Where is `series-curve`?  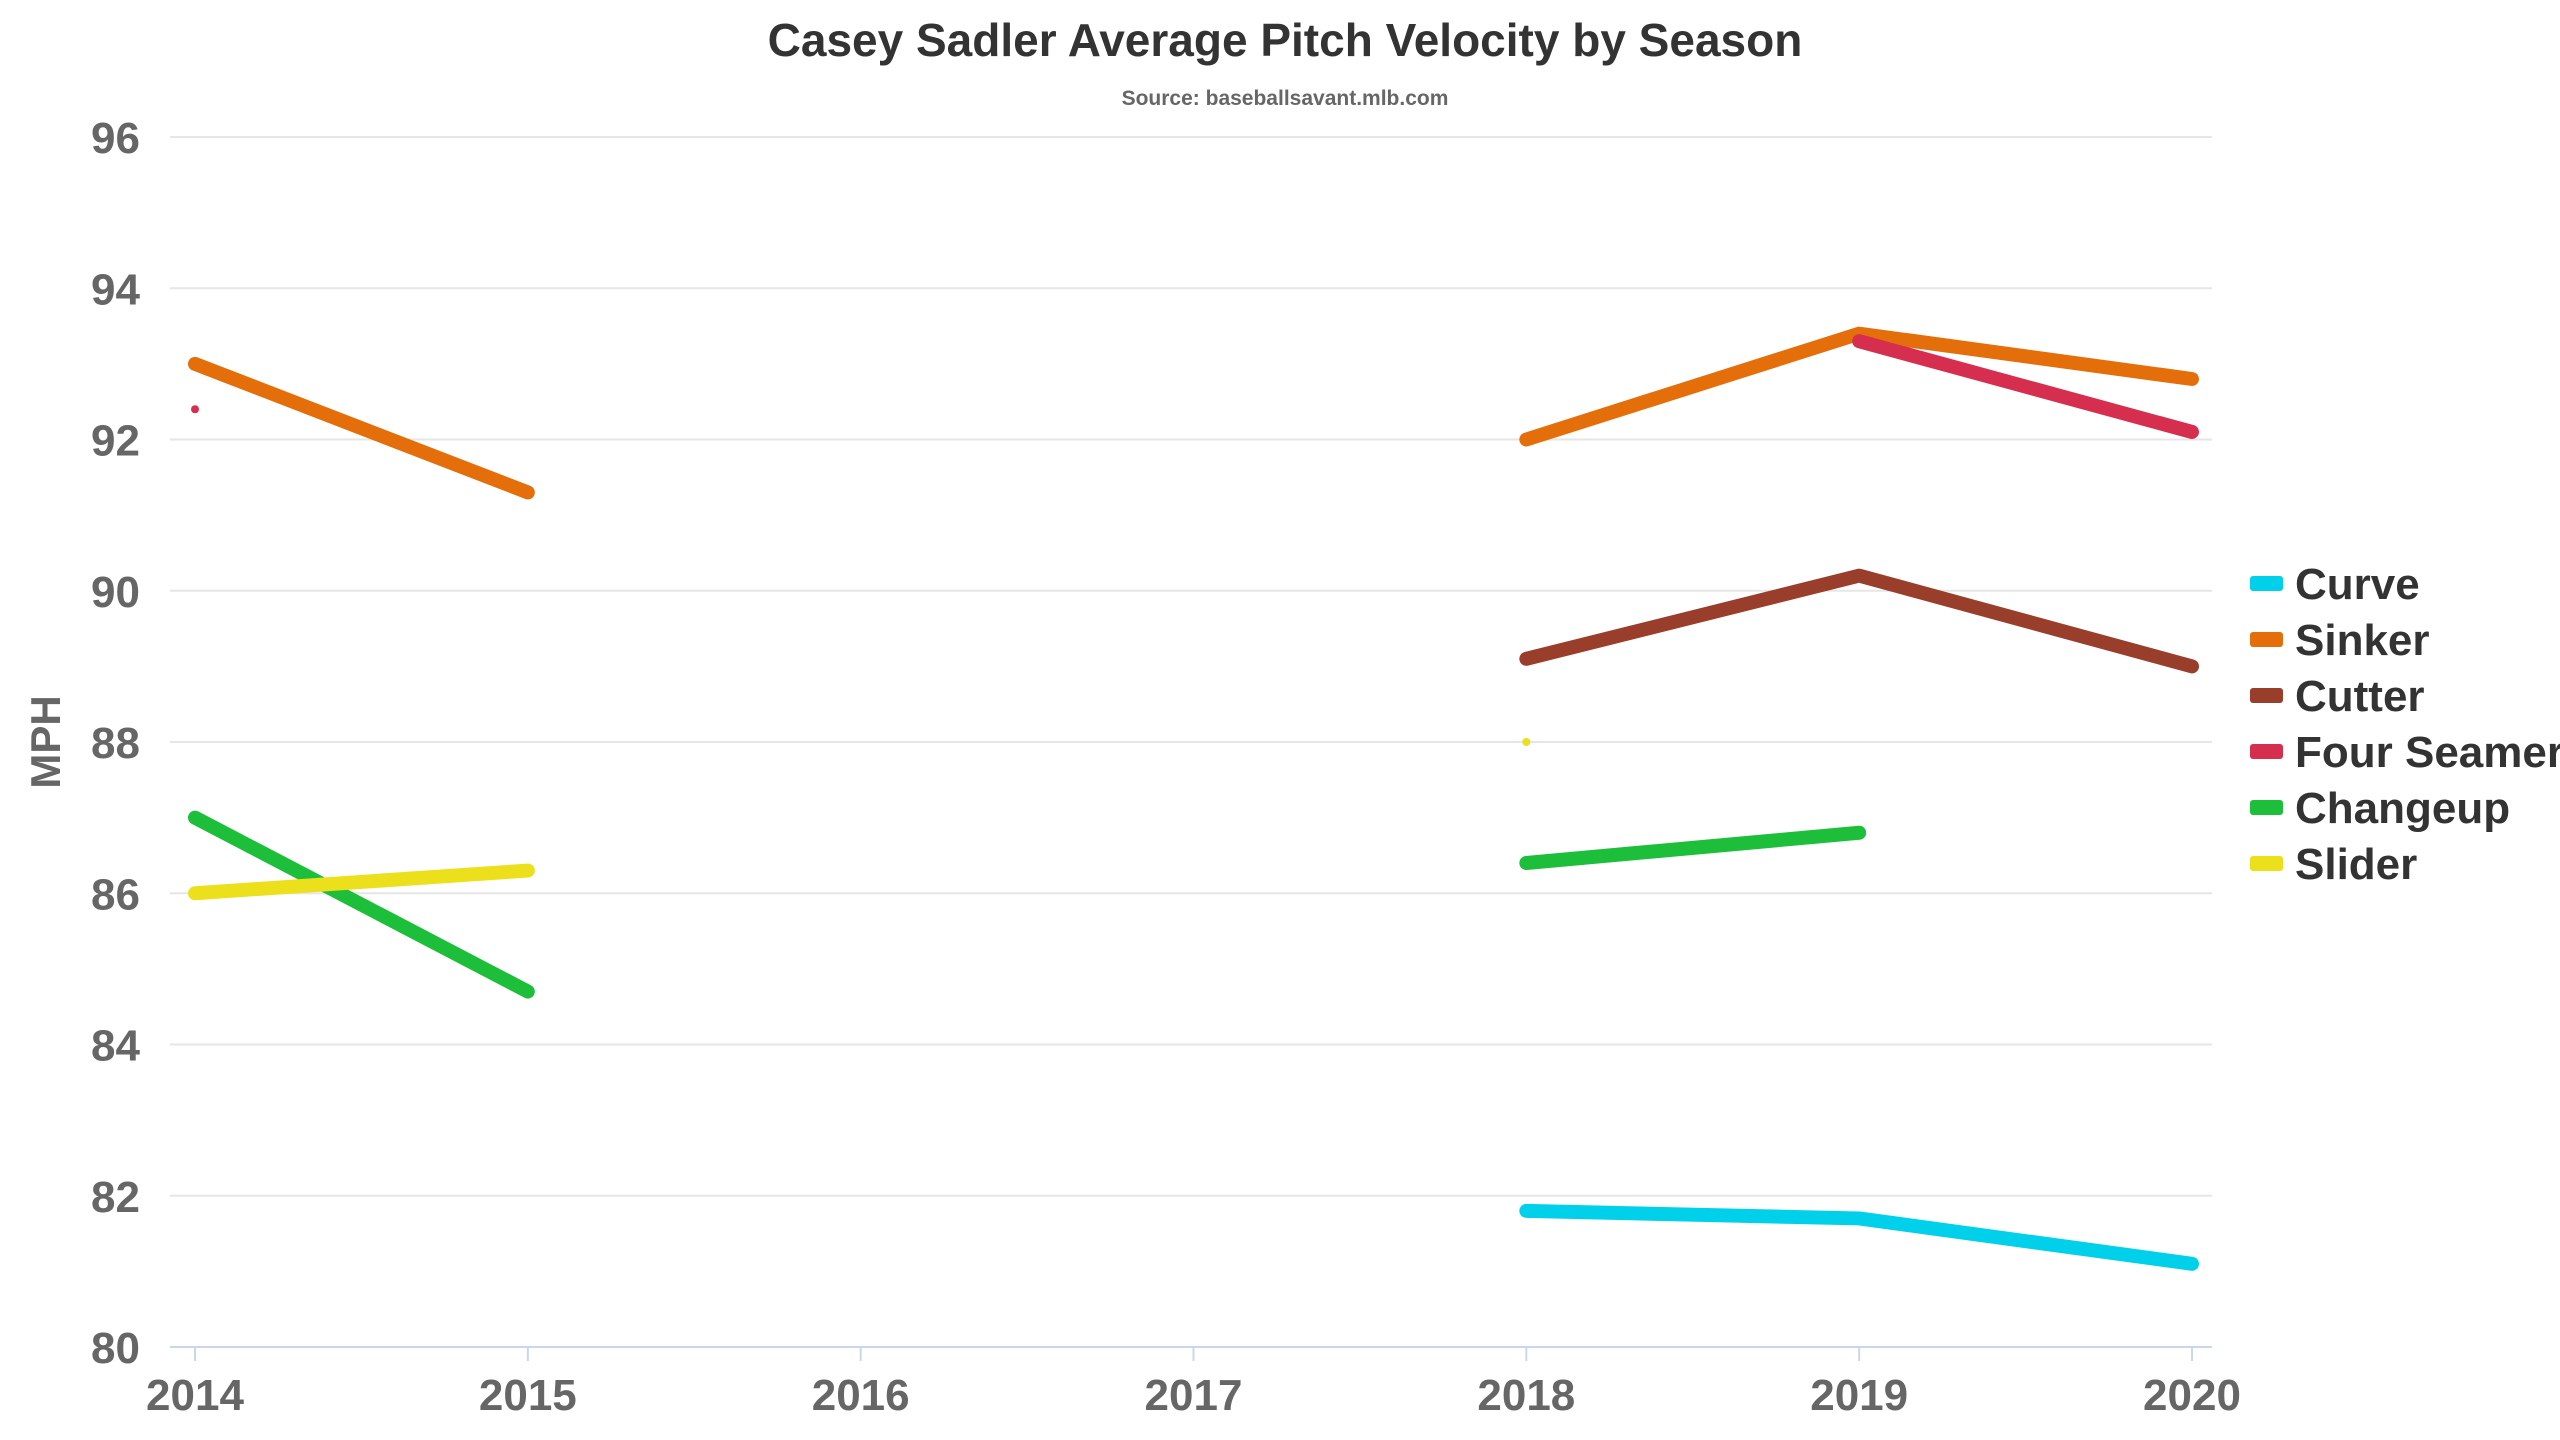
series-curve is located at coordinates (1859, 1237).